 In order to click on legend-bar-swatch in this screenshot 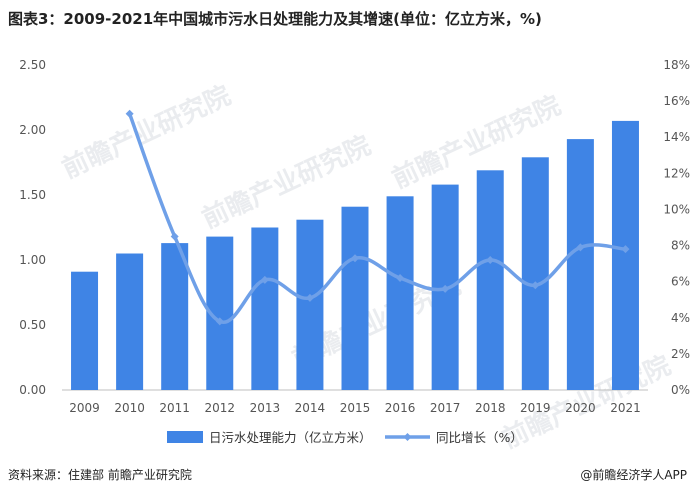, I will do `click(185, 437)`.